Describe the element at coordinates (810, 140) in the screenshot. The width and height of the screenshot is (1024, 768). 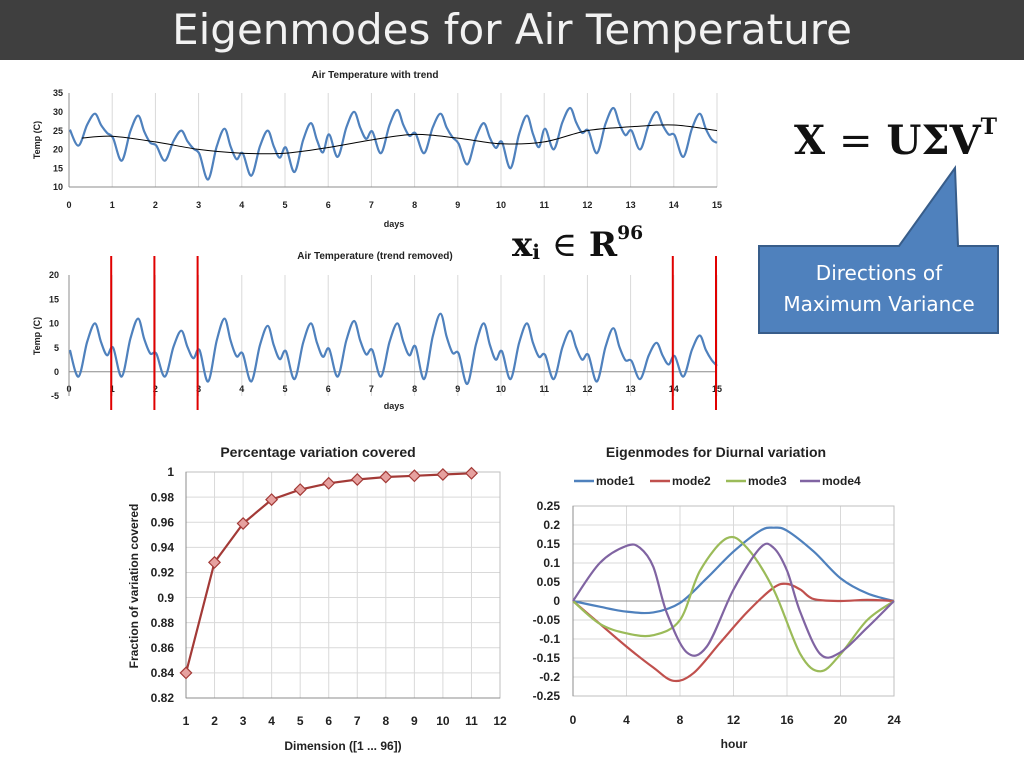
I see `equation-lhs: X` at that location.